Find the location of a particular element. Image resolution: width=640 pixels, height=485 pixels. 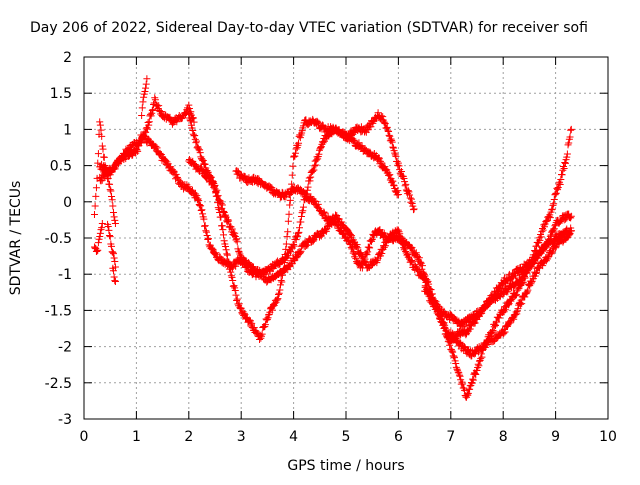

x-tick-label: 6 is located at coordinates (398, 437).